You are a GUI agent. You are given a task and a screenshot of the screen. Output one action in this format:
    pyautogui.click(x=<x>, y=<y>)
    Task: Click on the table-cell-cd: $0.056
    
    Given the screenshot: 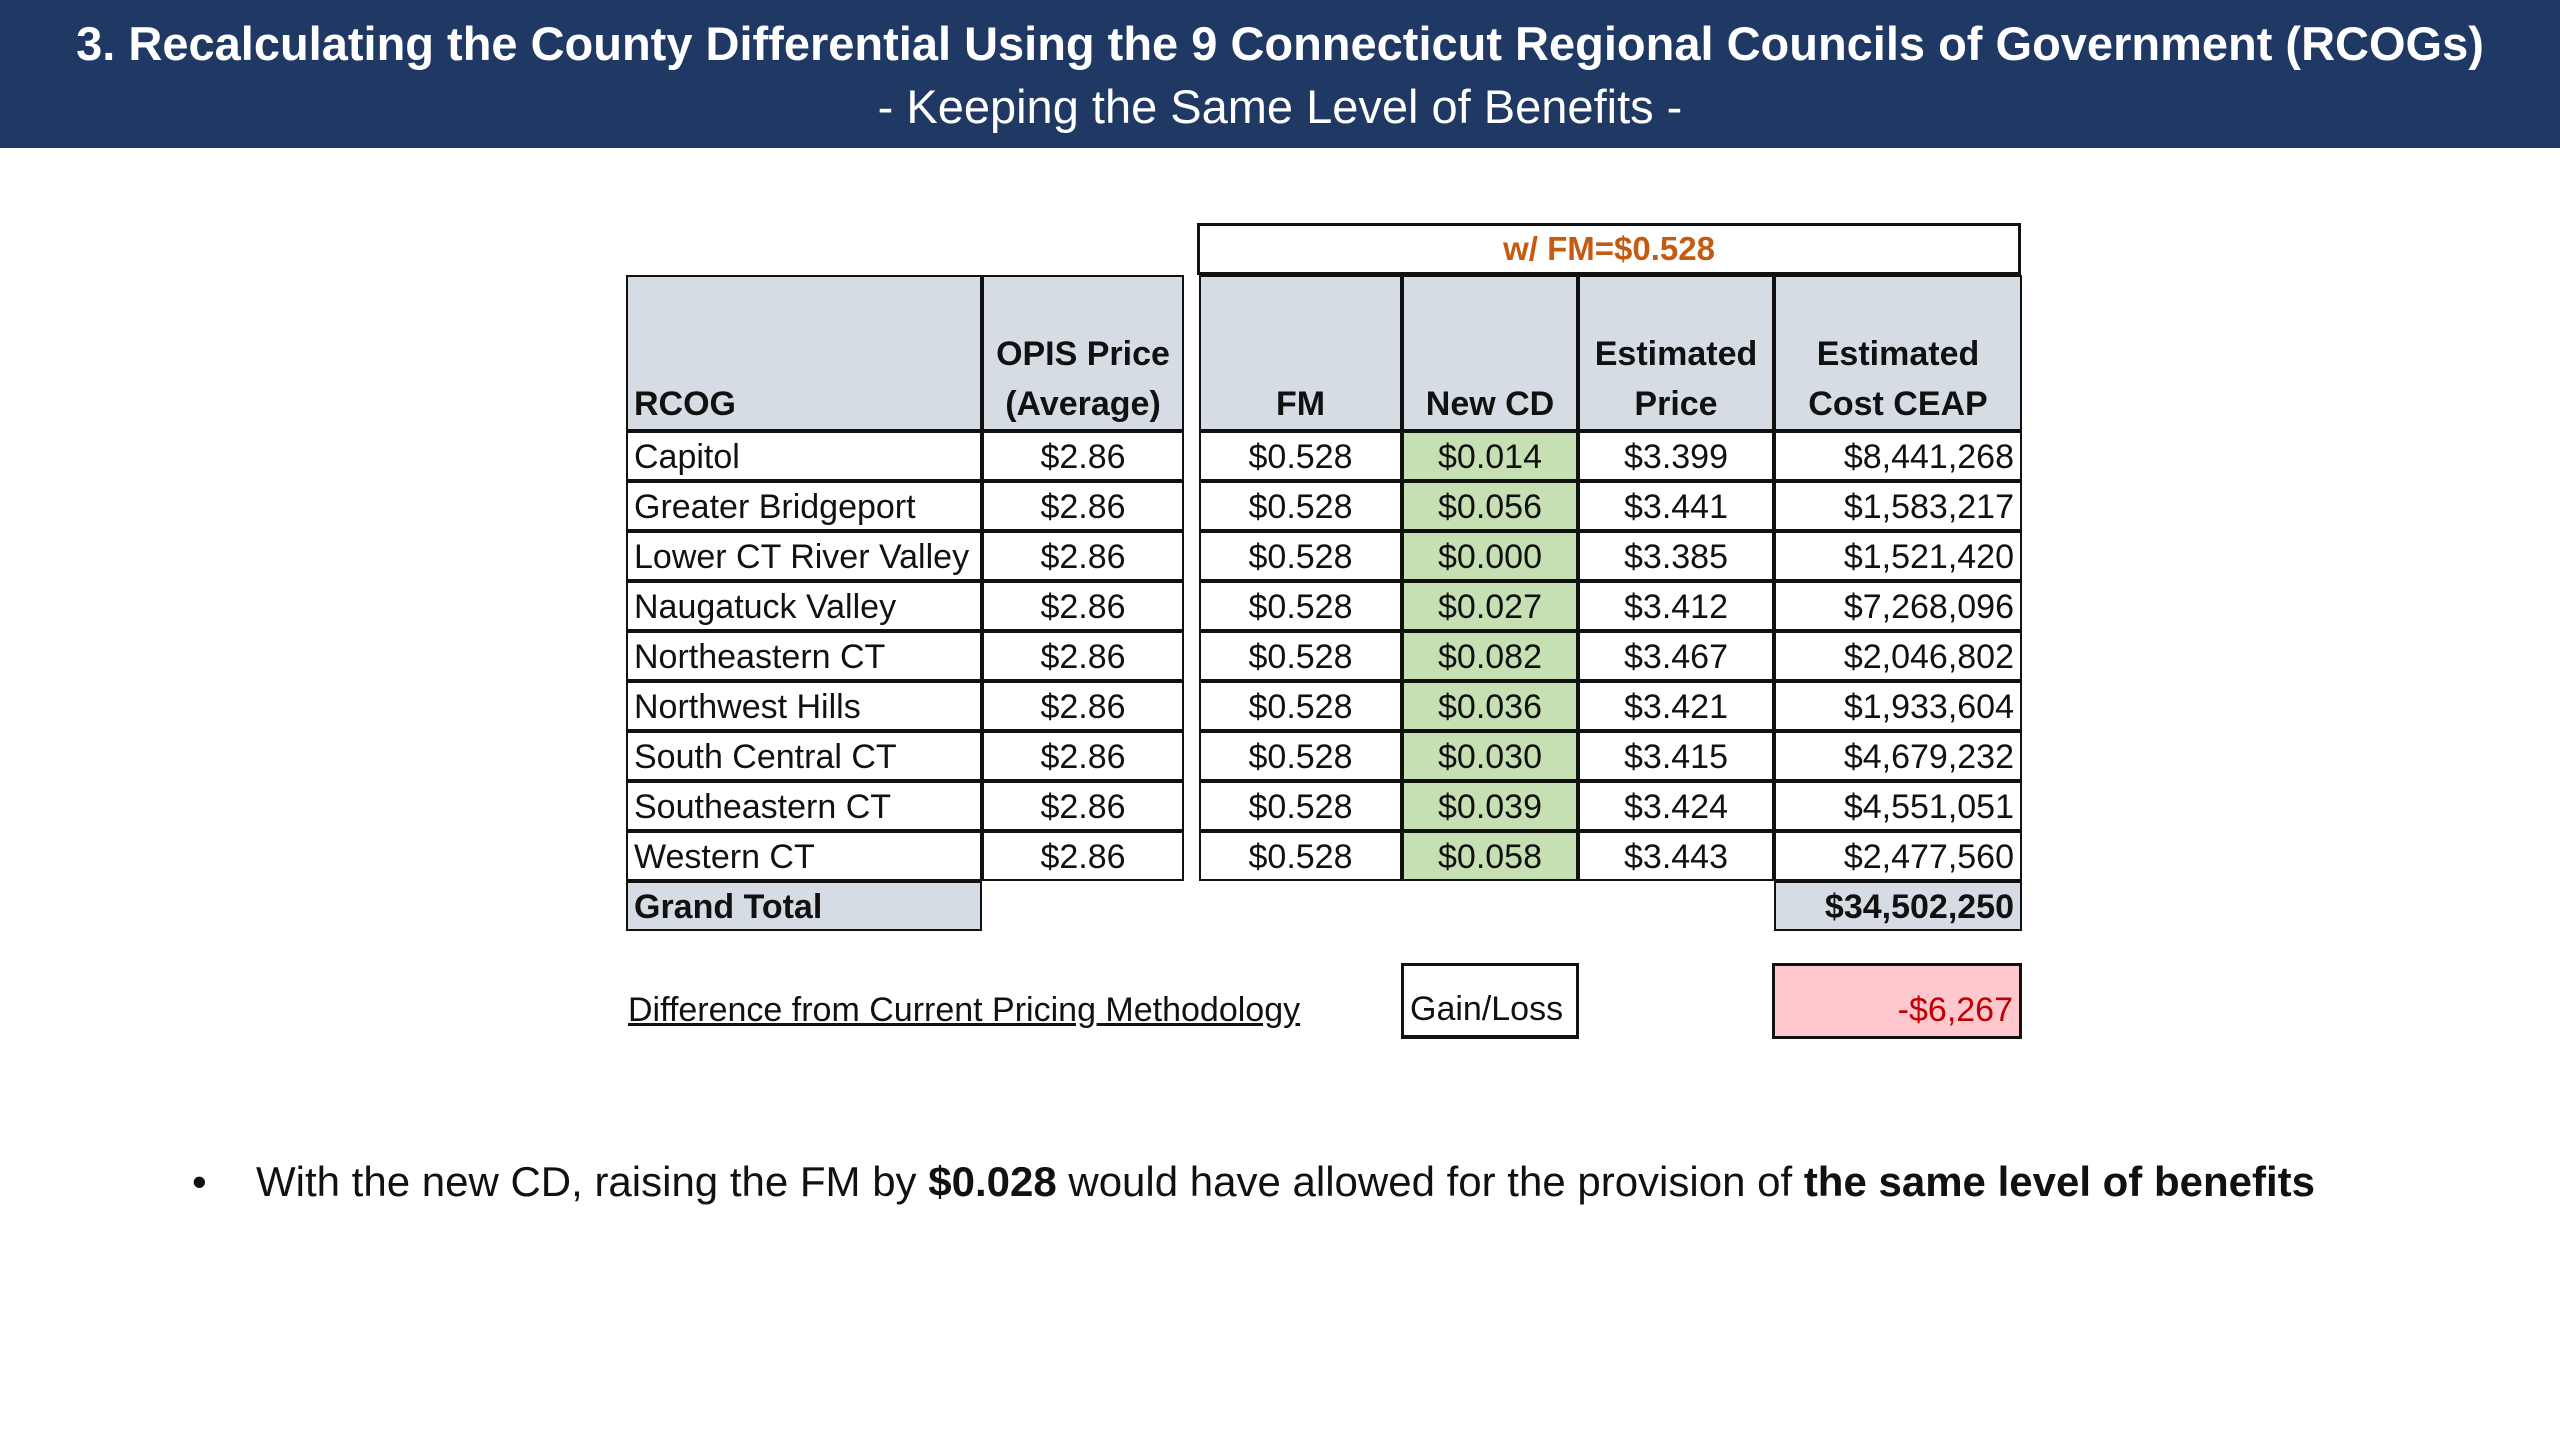 What is the action you would take?
    pyautogui.click(x=1490, y=506)
    